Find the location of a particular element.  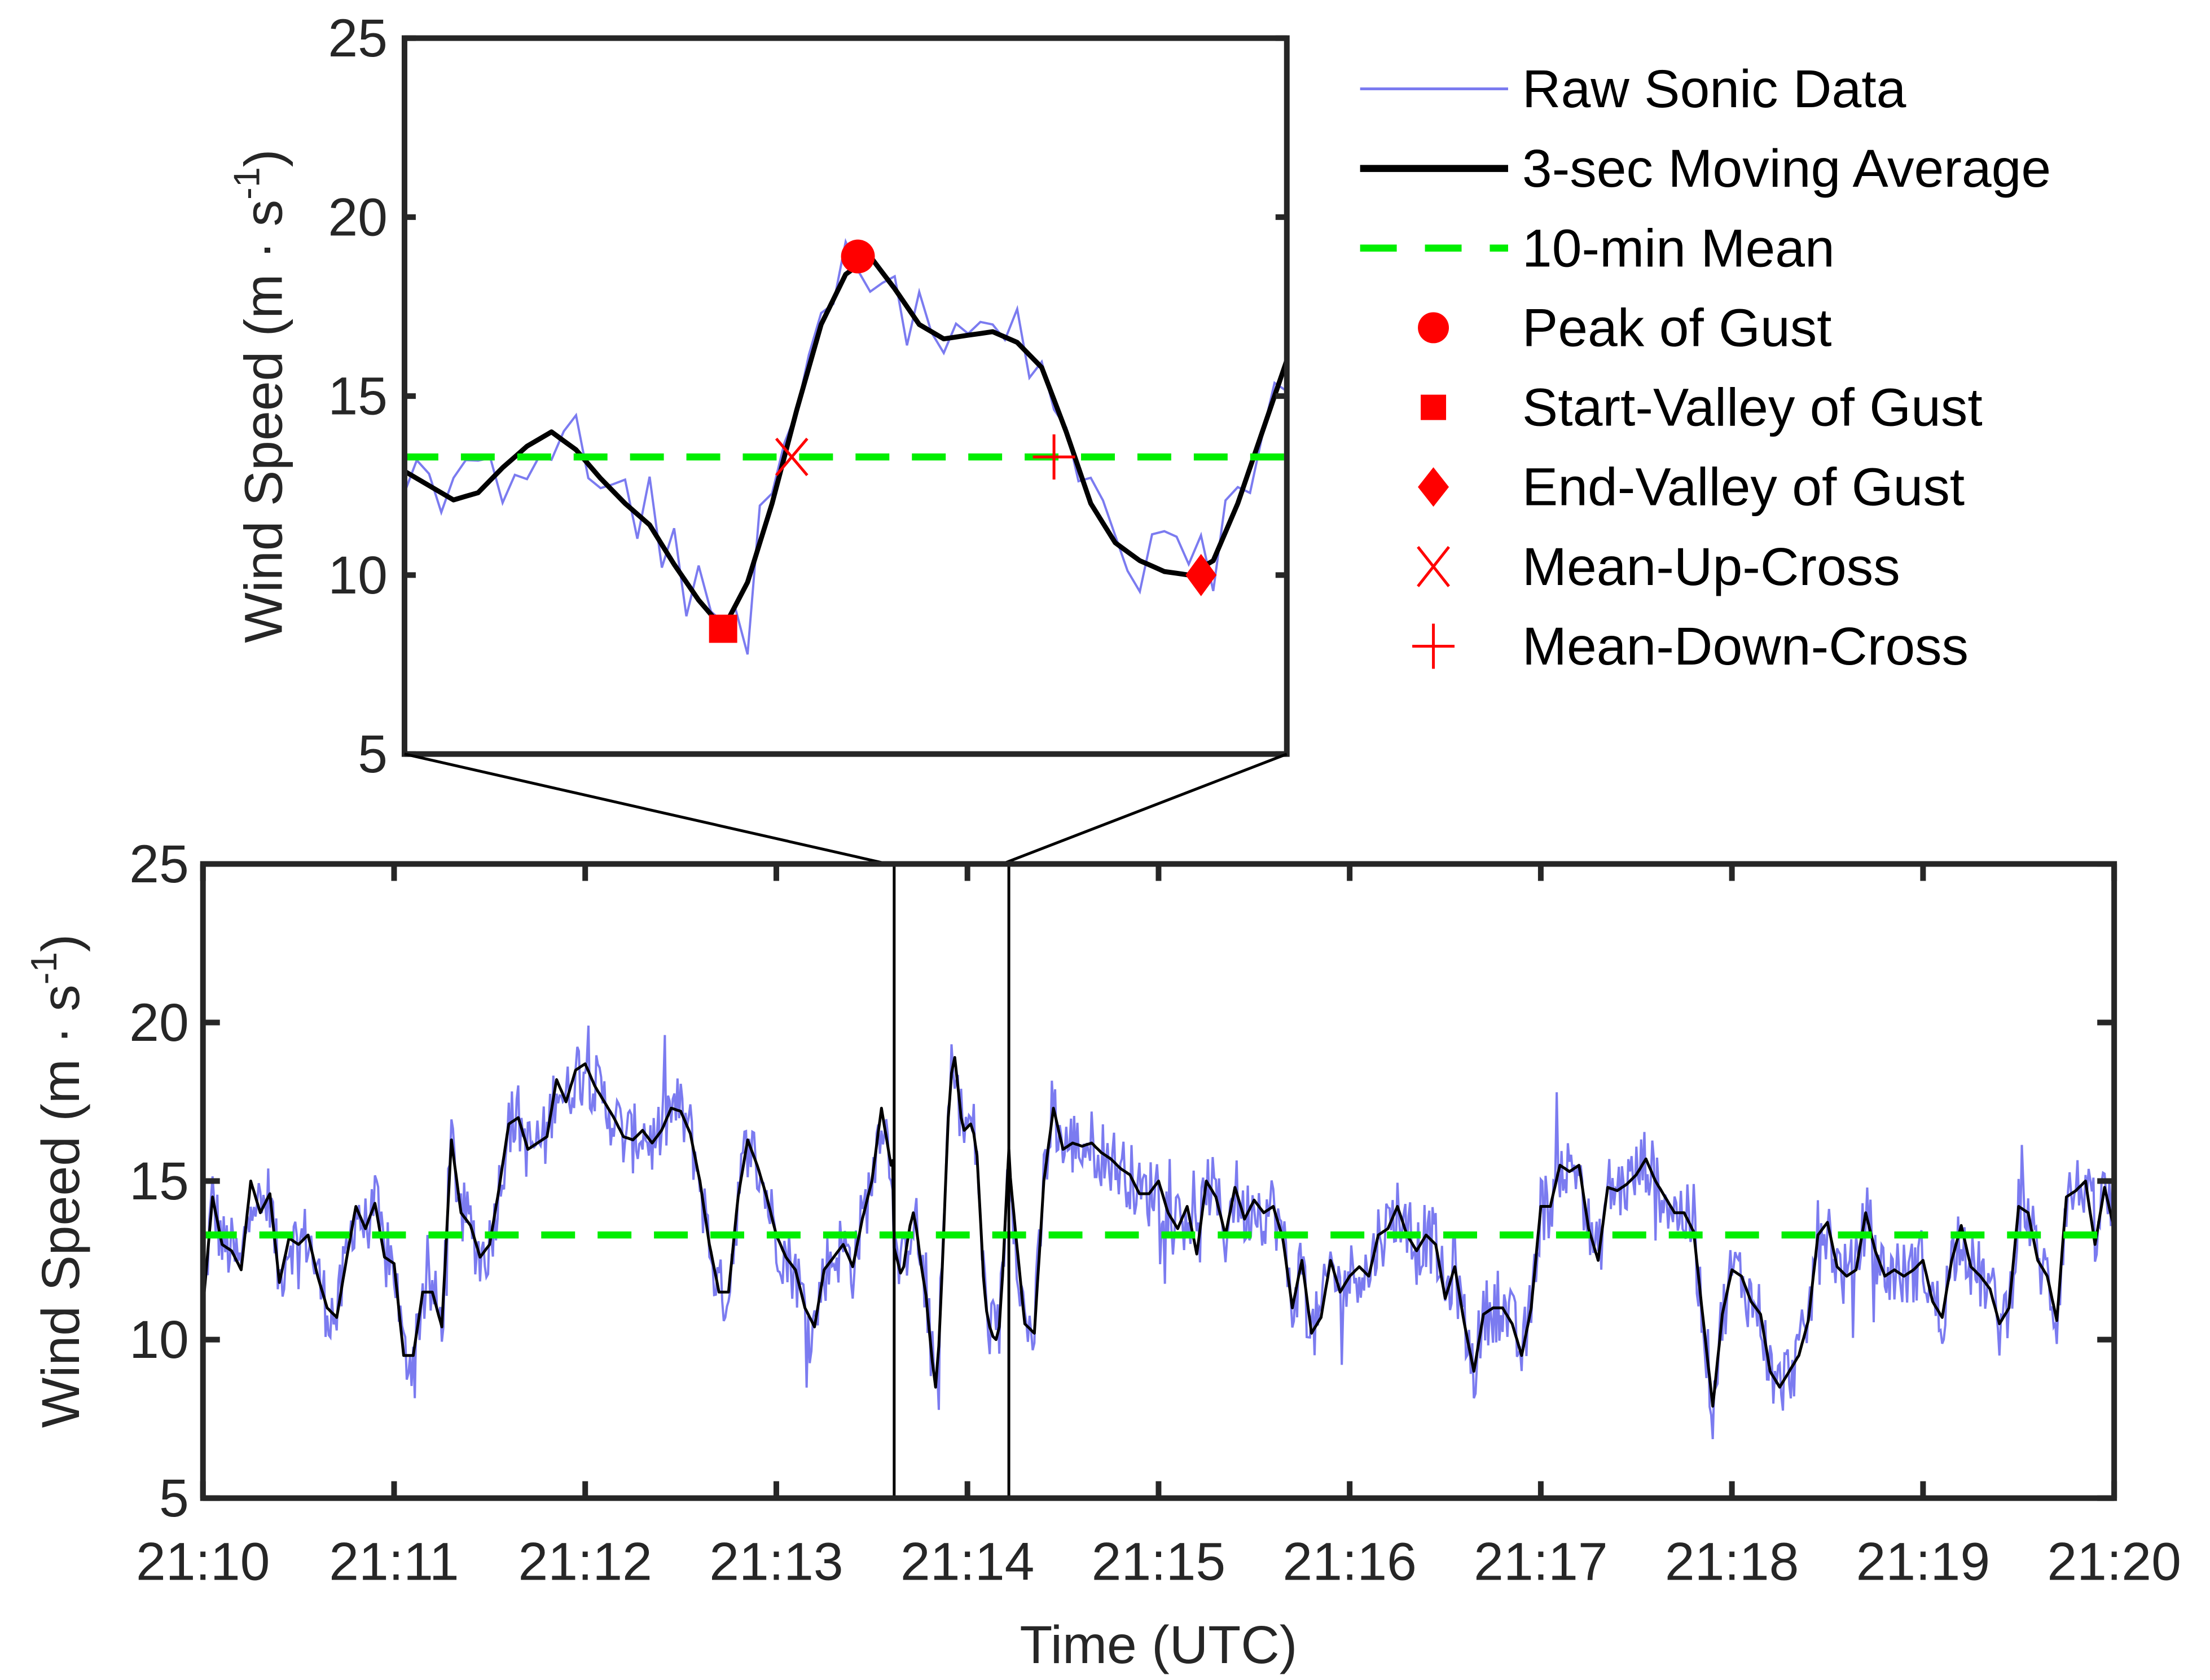

legend-item-peak: Peak of Gust is located at coordinates (1625, 328).